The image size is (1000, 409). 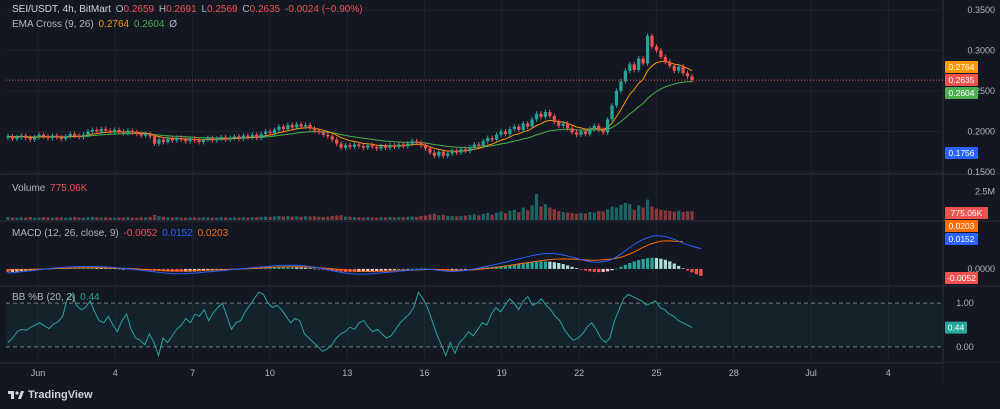 What do you see at coordinates (350, 115) in the screenshot?
I see `ema-slow-line` at bounding box center [350, 115].